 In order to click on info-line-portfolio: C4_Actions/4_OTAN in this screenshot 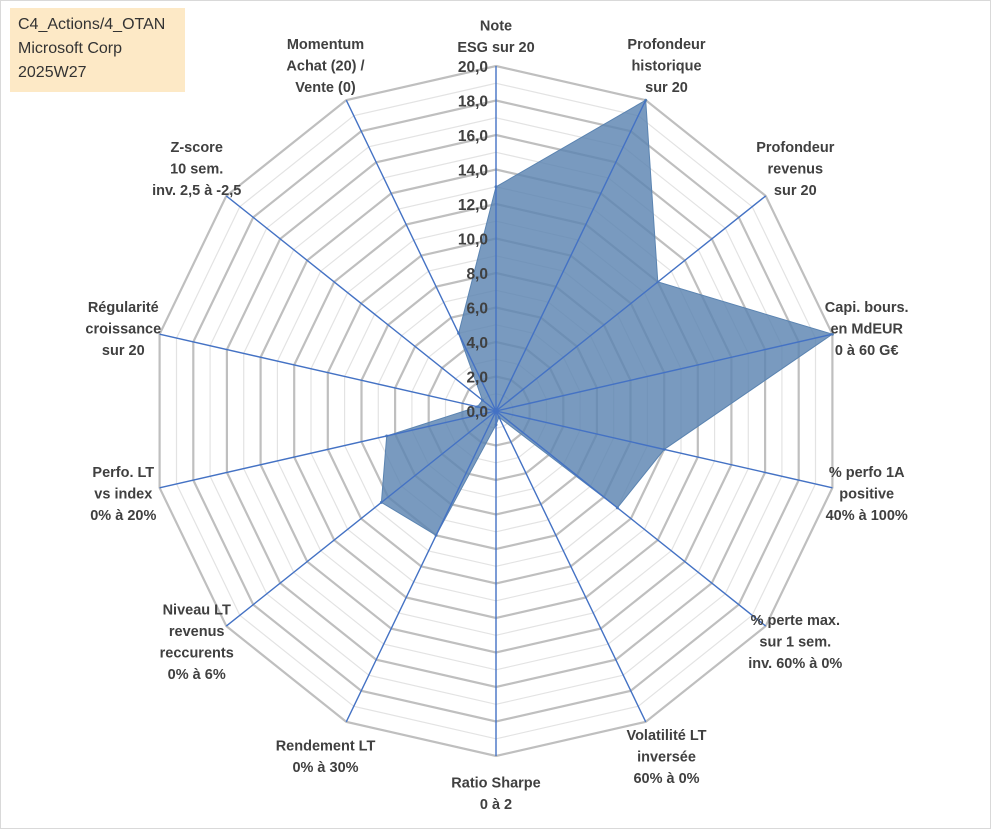, I will do `click(92, 24)`.